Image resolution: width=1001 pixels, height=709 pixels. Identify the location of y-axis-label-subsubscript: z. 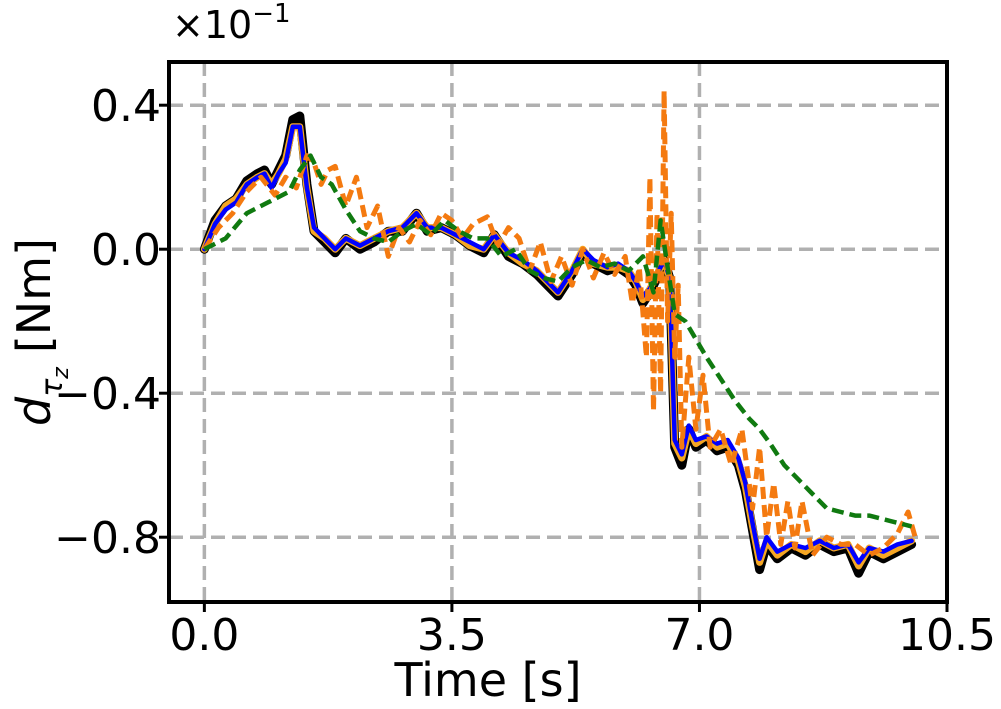
(61, 373).